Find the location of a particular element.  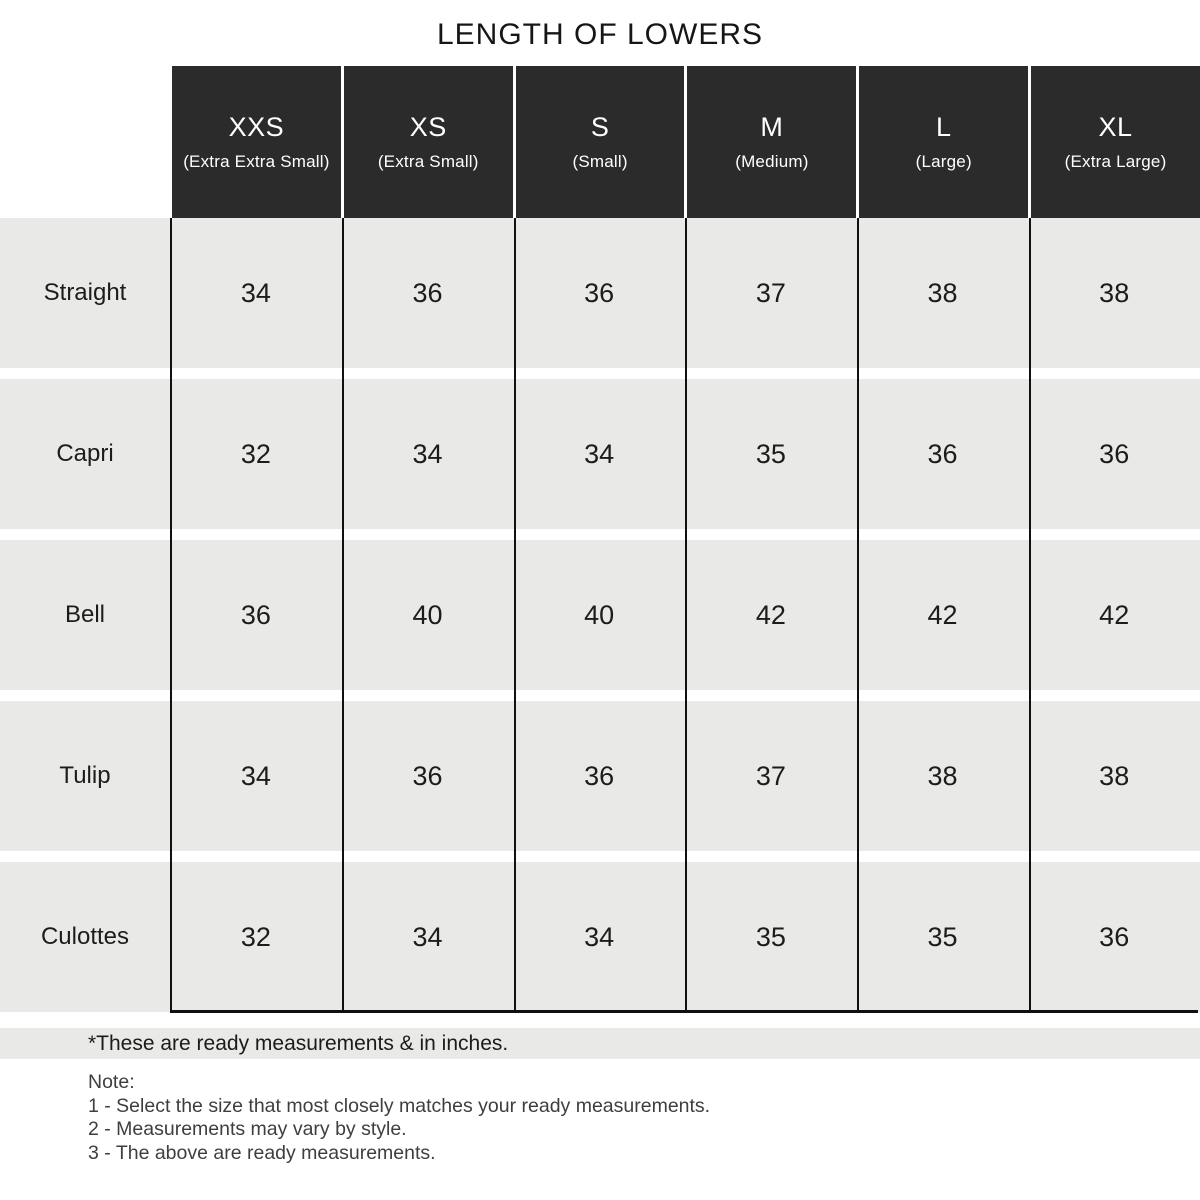

size-code: XS is located at coordinates (428, 127).